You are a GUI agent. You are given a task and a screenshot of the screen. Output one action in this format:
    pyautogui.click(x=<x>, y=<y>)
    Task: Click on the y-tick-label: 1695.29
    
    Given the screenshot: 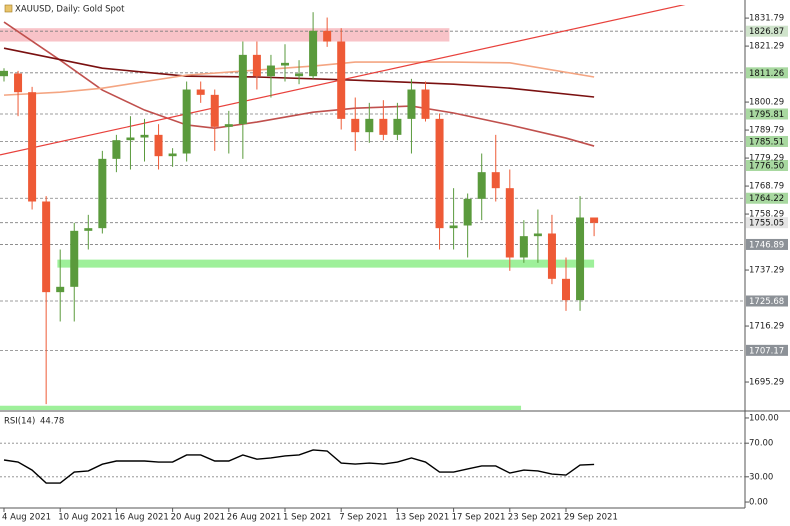 What is the action you would take?
    pyautogui.click(x=766, y=383)
    